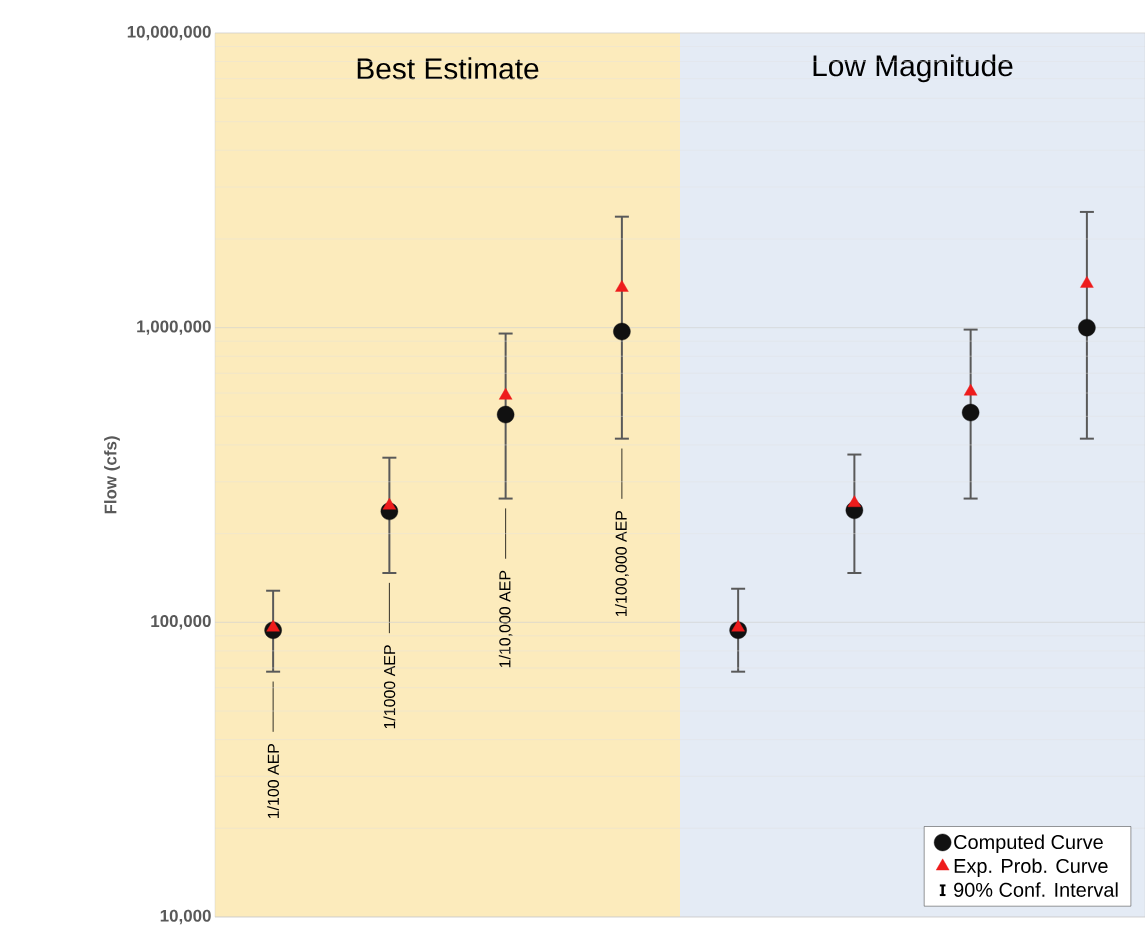 Image resolution: width=1145 pixels, height=937 pixels. I want to click on y-tick-label: 1,000,000, so click(174, 327).